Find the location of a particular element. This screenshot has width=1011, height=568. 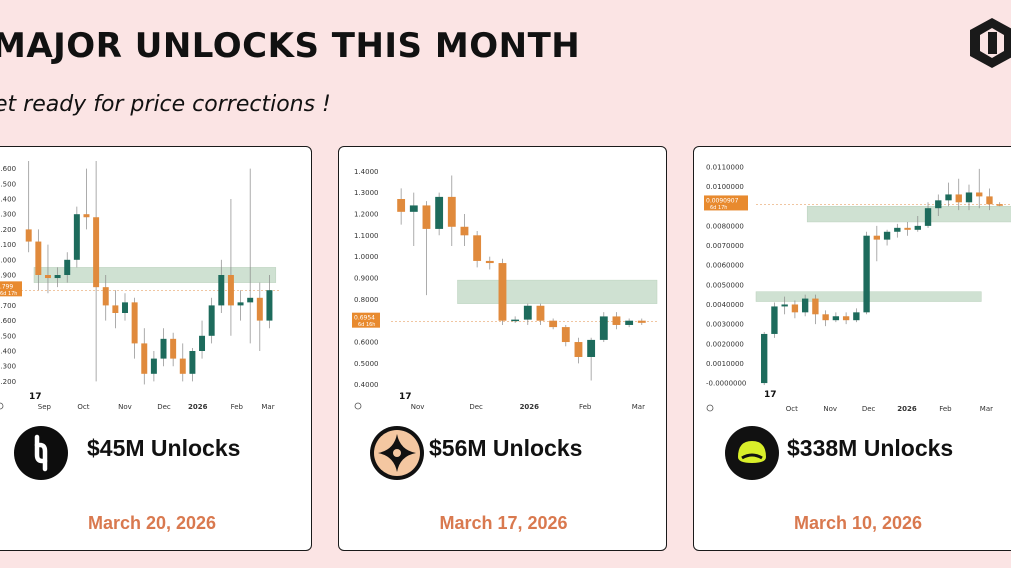

page-title: MAJOR UNLOCKS THIS MONTH is located at coordinates (290, 46).